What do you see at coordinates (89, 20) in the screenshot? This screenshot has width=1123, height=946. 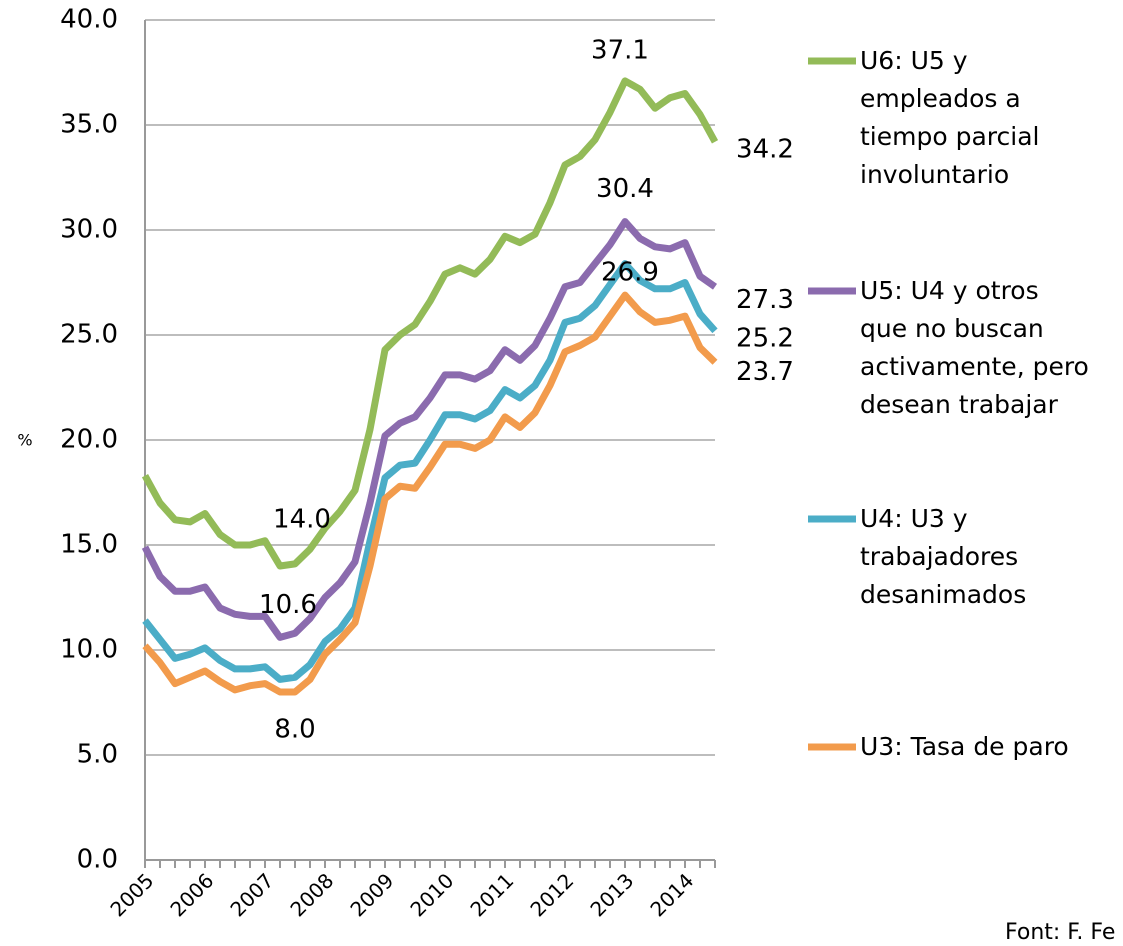 I see `y-tick-label: 40.0` at bounding box center [89, 20].